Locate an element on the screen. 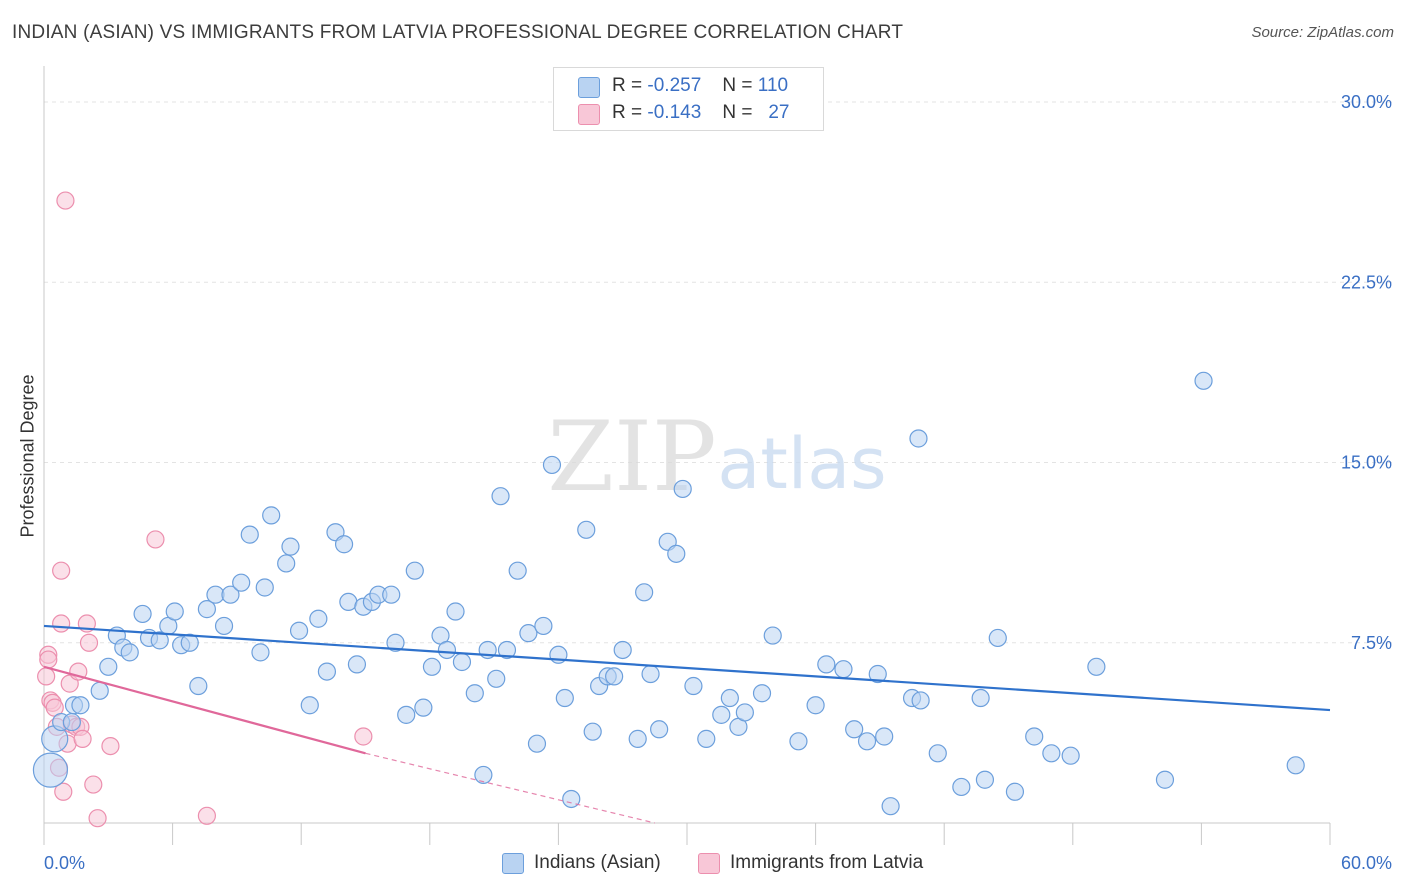  indian-trend-line is located at coordinates (687, 668).